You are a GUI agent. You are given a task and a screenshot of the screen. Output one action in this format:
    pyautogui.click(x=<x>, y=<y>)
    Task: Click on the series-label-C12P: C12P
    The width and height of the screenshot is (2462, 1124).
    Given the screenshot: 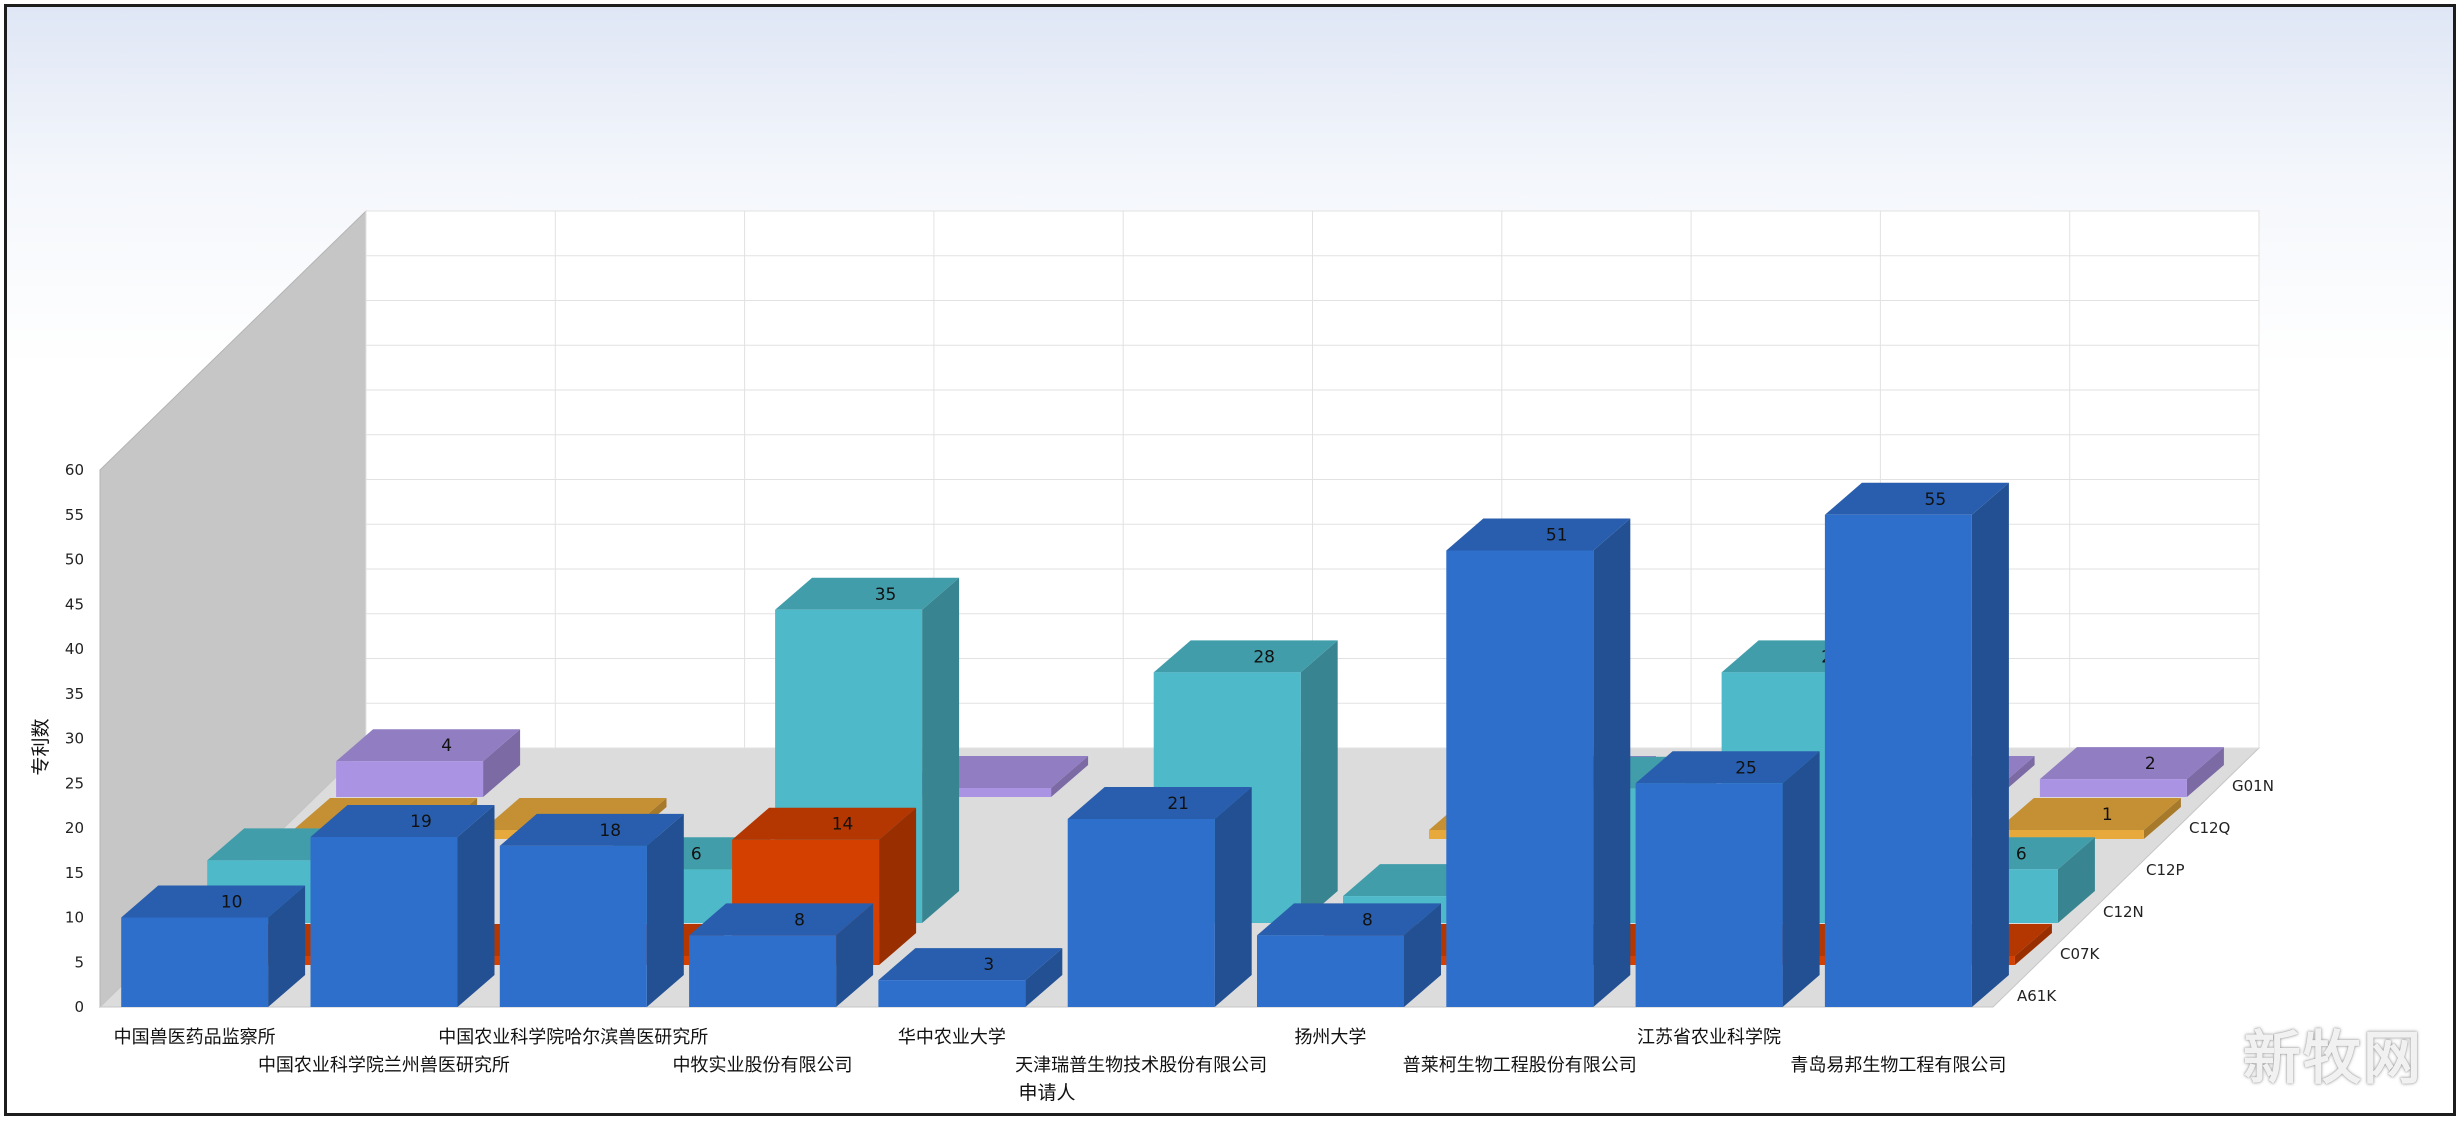 What is the action you would take?
    pyautogui.click(x=2165, y=870)
    